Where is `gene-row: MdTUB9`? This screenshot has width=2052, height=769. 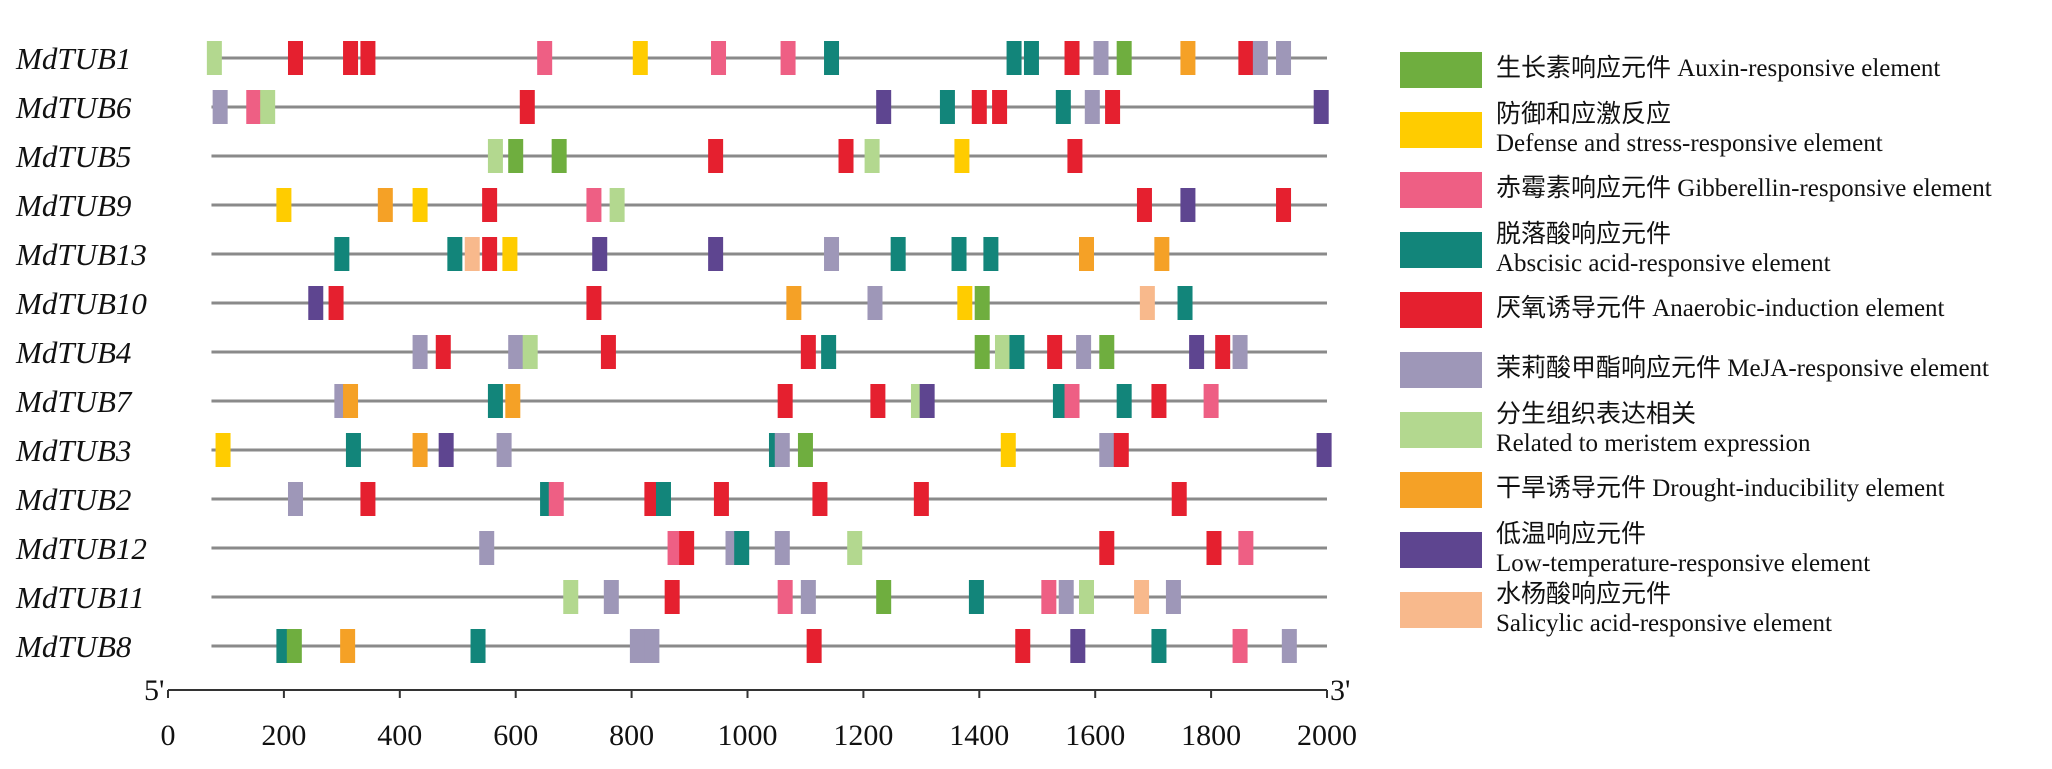
gene-row: MdTUB9 is located at coordinates (671, 205).